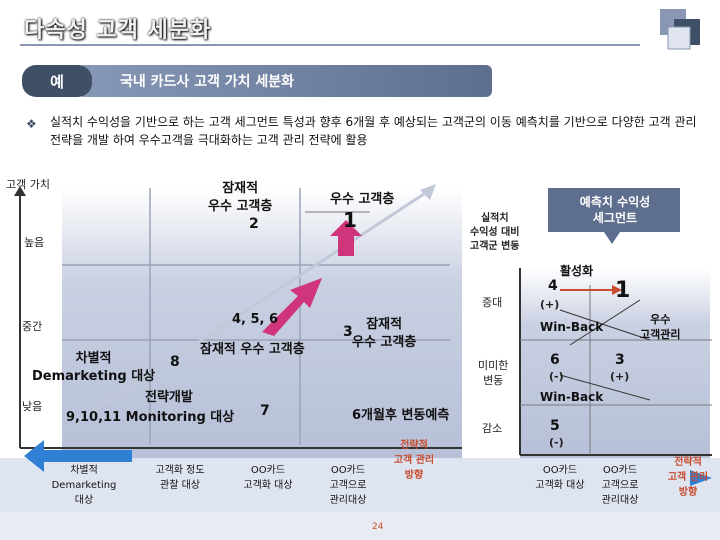 Image resolution: width=720 pixels, height=540 pixels. Describe the element at coordinates (265, 411) in the screenshot. I see `segment-seven-number: 7` at that location.